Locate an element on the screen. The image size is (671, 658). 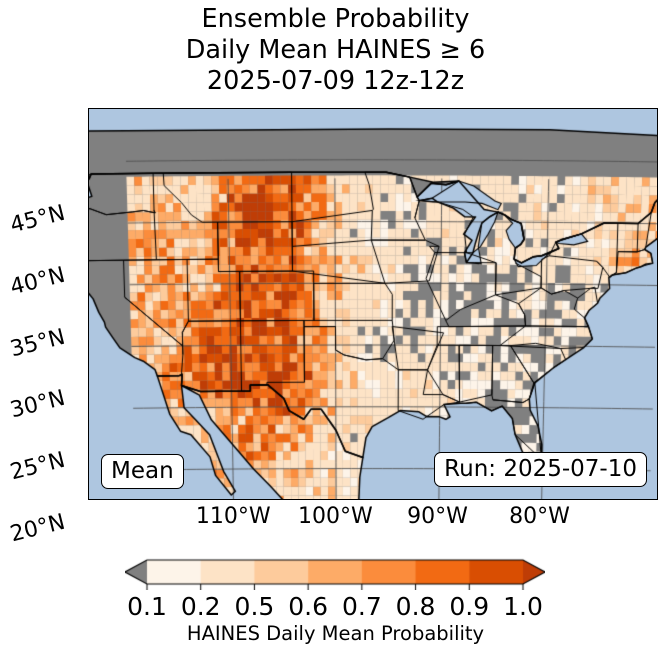
colorbar-tick-0-7: 0.7 is located at coordinates (361, 606).